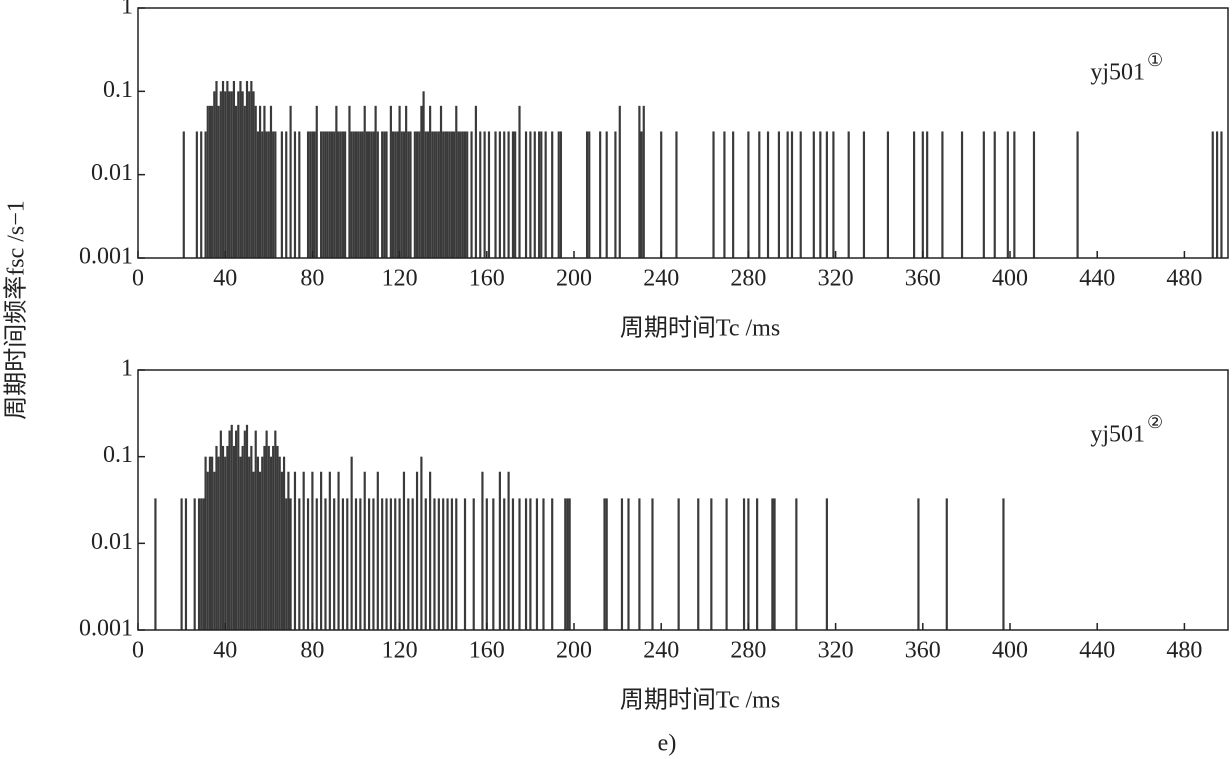 Image resolution: width=1232 pixels, height=759 pixels. Describe the element at coordinates (1117, 435) in the screenshot. I see `annotation: yj501` at that location.